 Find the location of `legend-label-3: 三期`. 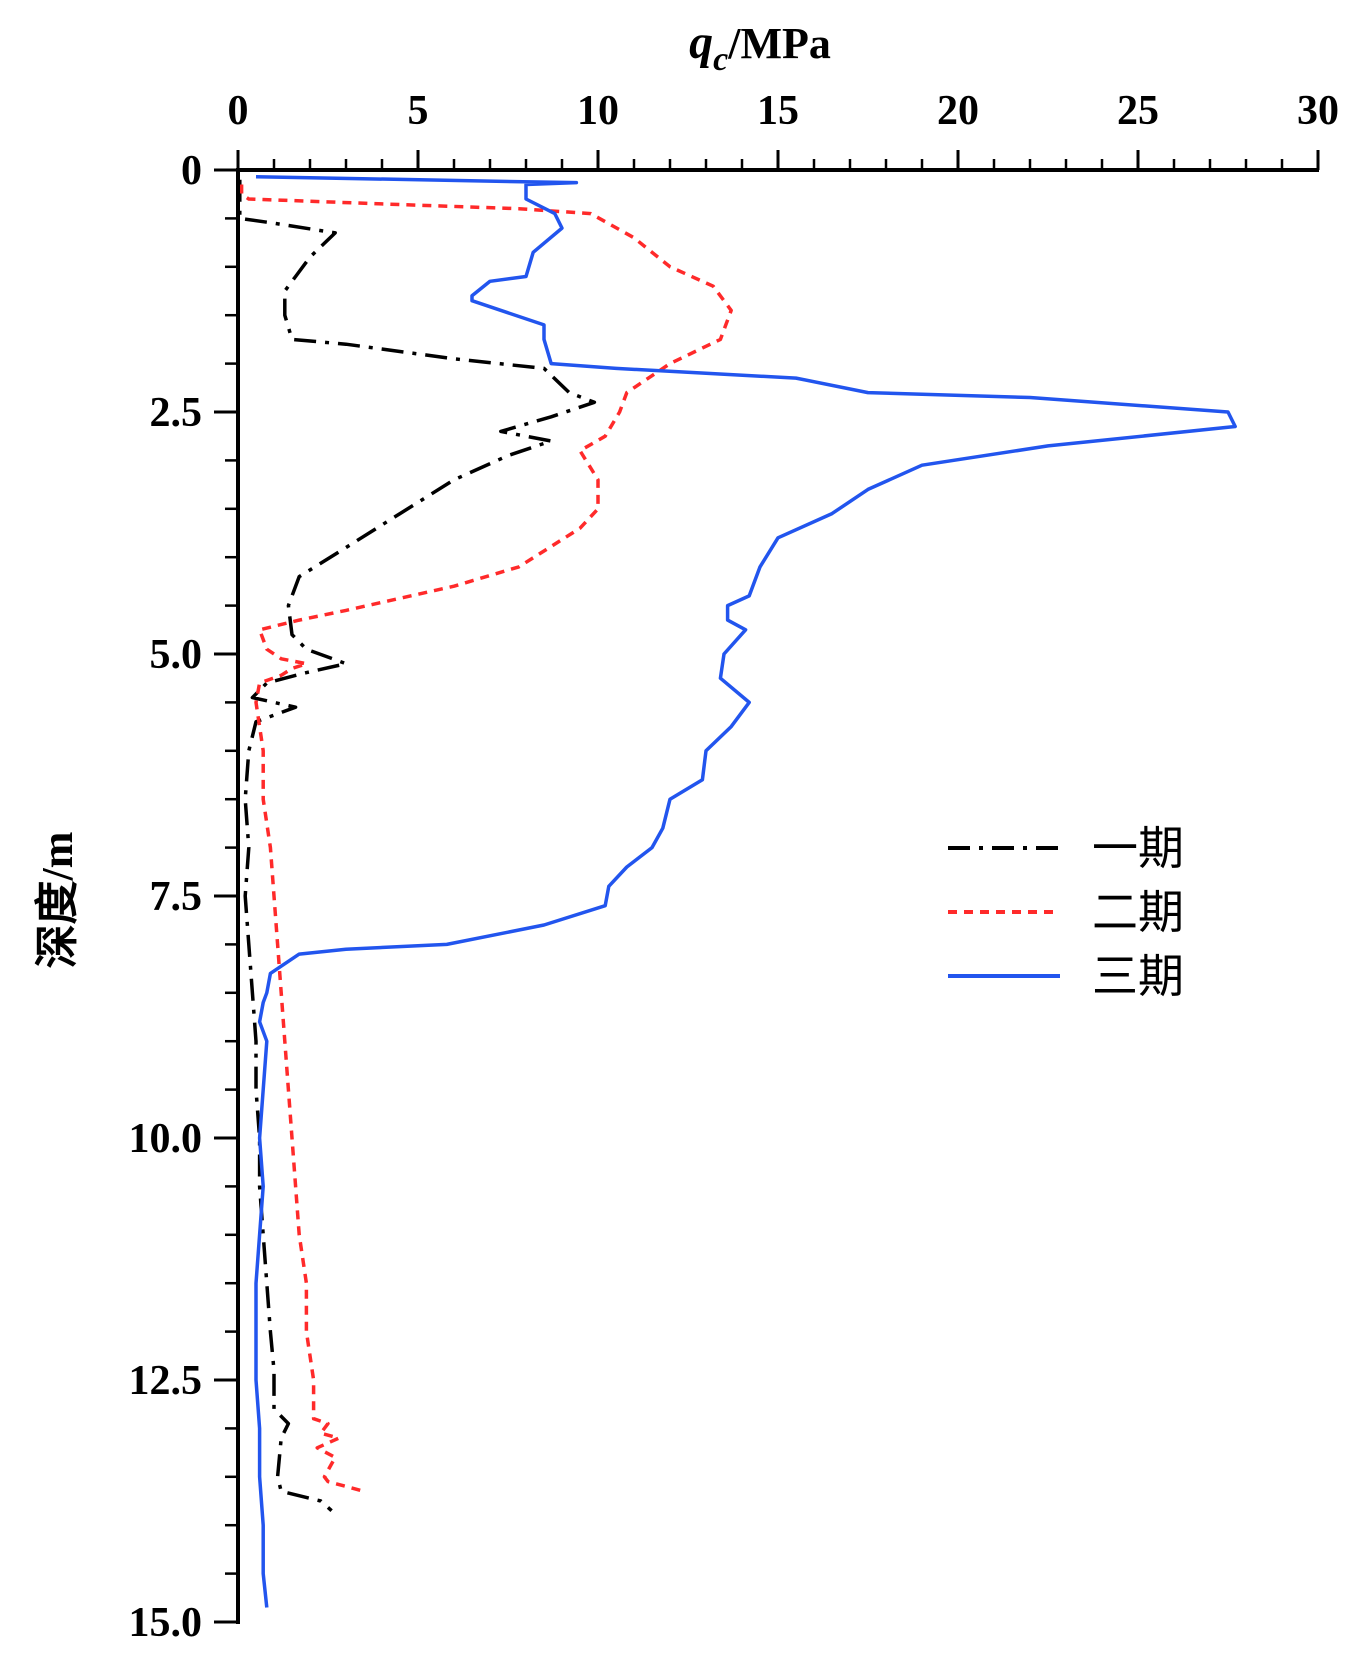

legend-label-3: 三期 is located at coordinates (1138, 976).